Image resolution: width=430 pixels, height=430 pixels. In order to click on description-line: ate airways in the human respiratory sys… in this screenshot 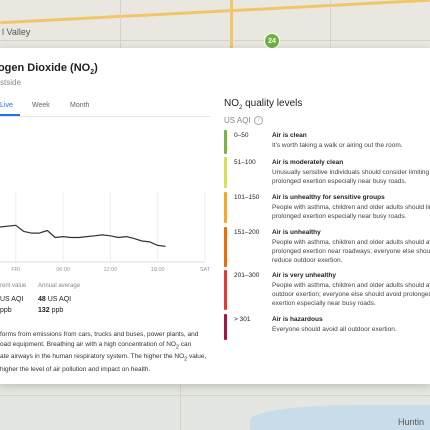, I will do `click(103, 358)`.